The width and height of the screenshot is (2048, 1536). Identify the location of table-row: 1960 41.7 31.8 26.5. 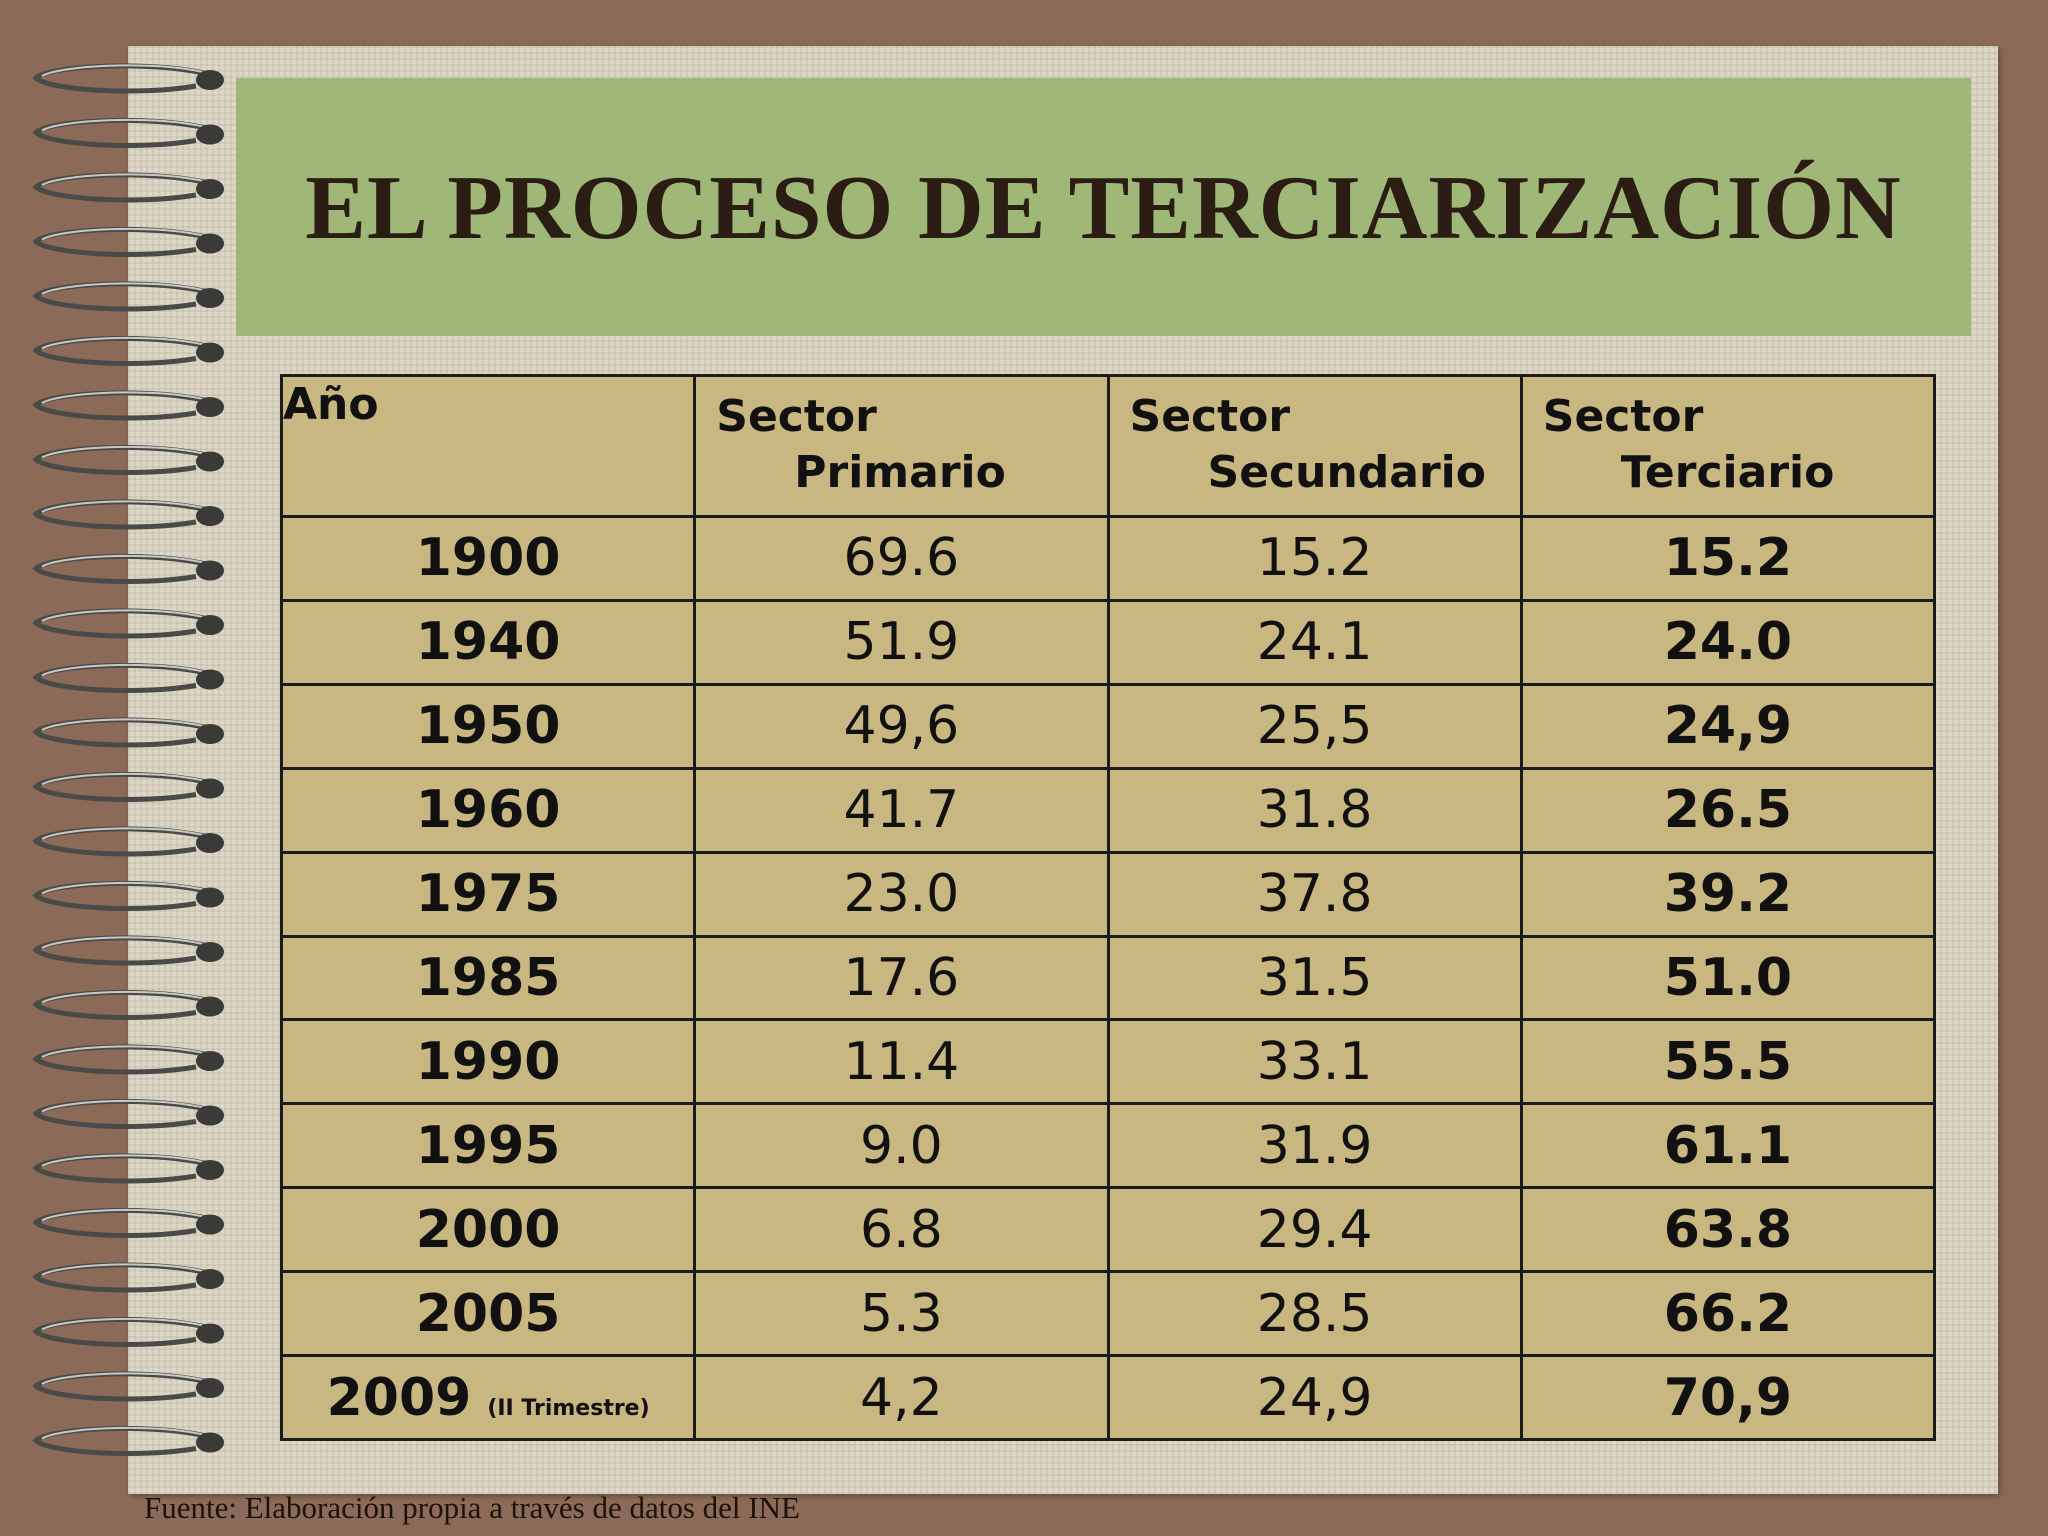
(1108, 810).